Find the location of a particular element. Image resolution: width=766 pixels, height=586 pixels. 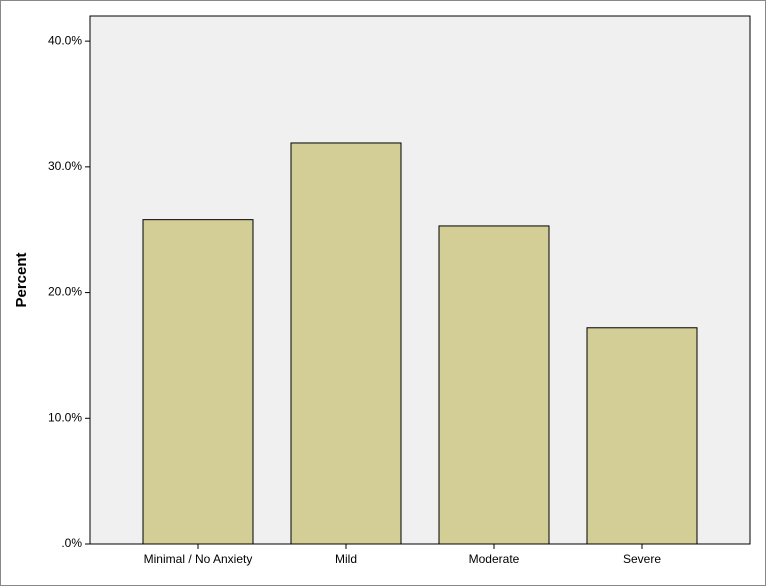

x-tick-label: Minimal / No Anxiety is located at coordinates (198, 559).